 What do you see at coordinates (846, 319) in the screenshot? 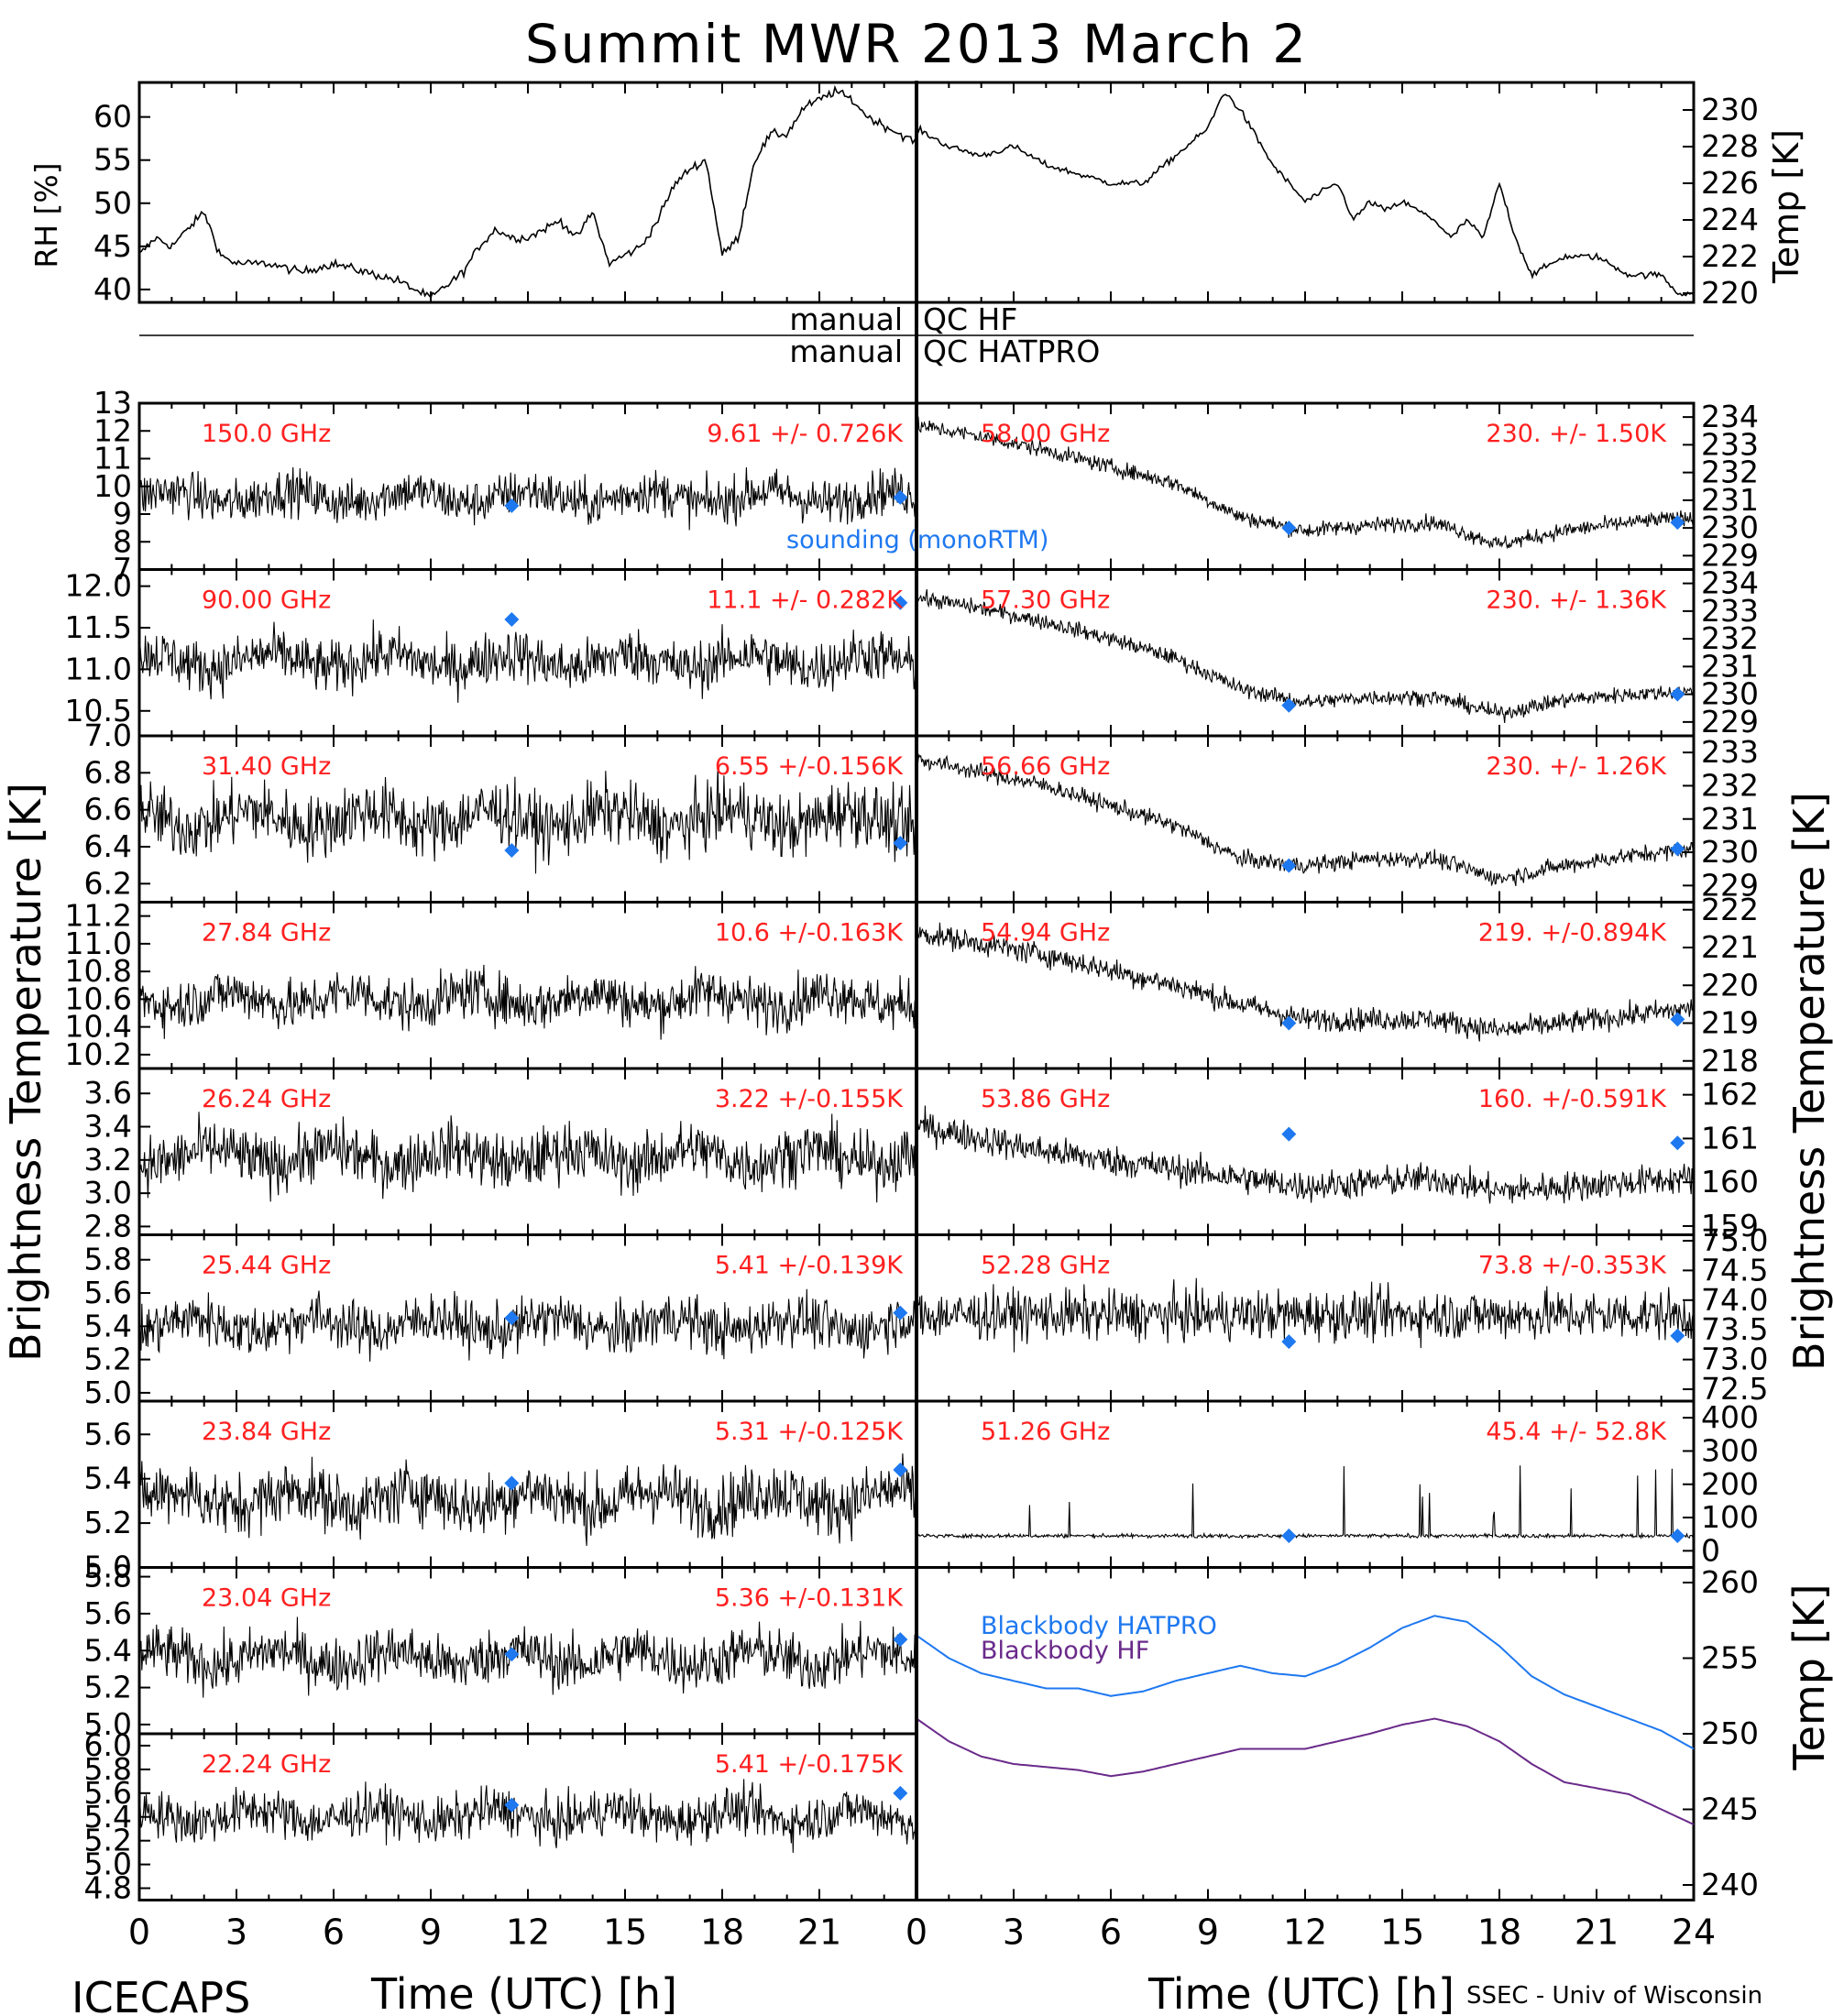
I see `qc-hf-left: manual` at bounding box center [846, 319].